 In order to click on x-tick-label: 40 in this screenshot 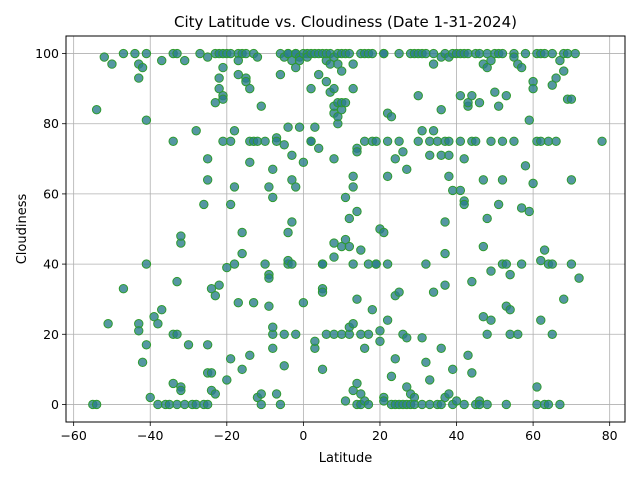, I will do `click(457, 435)`.